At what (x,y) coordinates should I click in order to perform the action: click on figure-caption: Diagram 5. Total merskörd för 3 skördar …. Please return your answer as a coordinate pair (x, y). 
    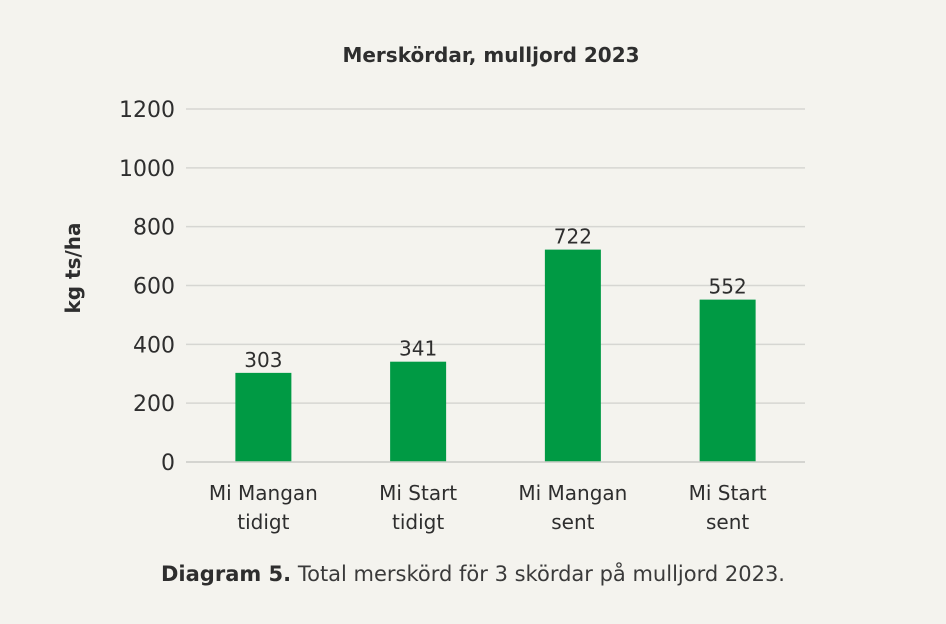
    Looking at the image, I should click on (473, 574).